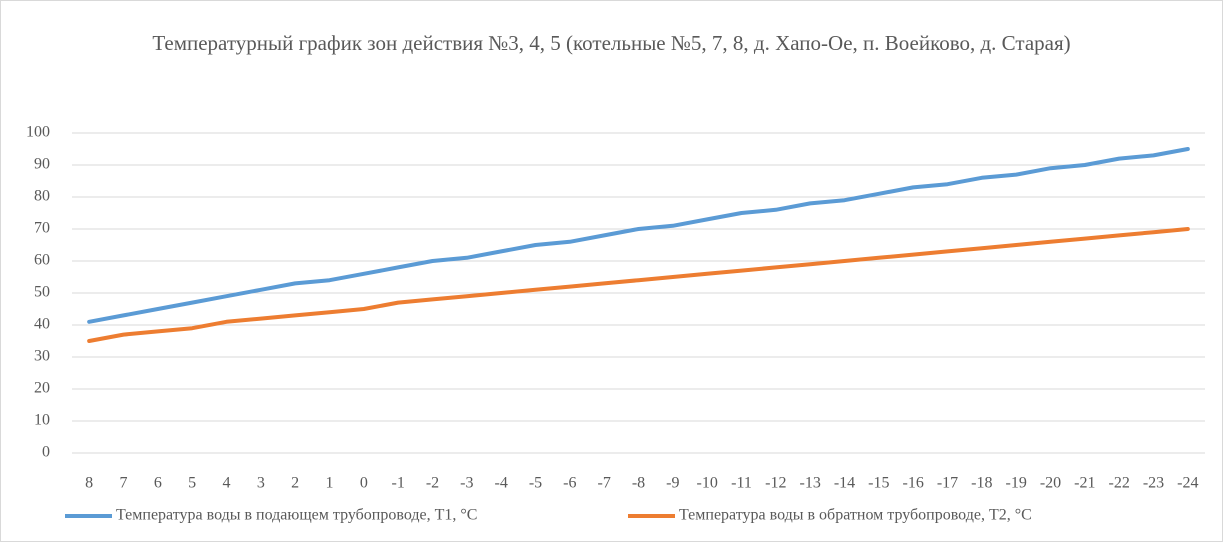 This screenshot has width=1223, height=542. I want to click on x-tick-label: -21, so click(1084, 483).